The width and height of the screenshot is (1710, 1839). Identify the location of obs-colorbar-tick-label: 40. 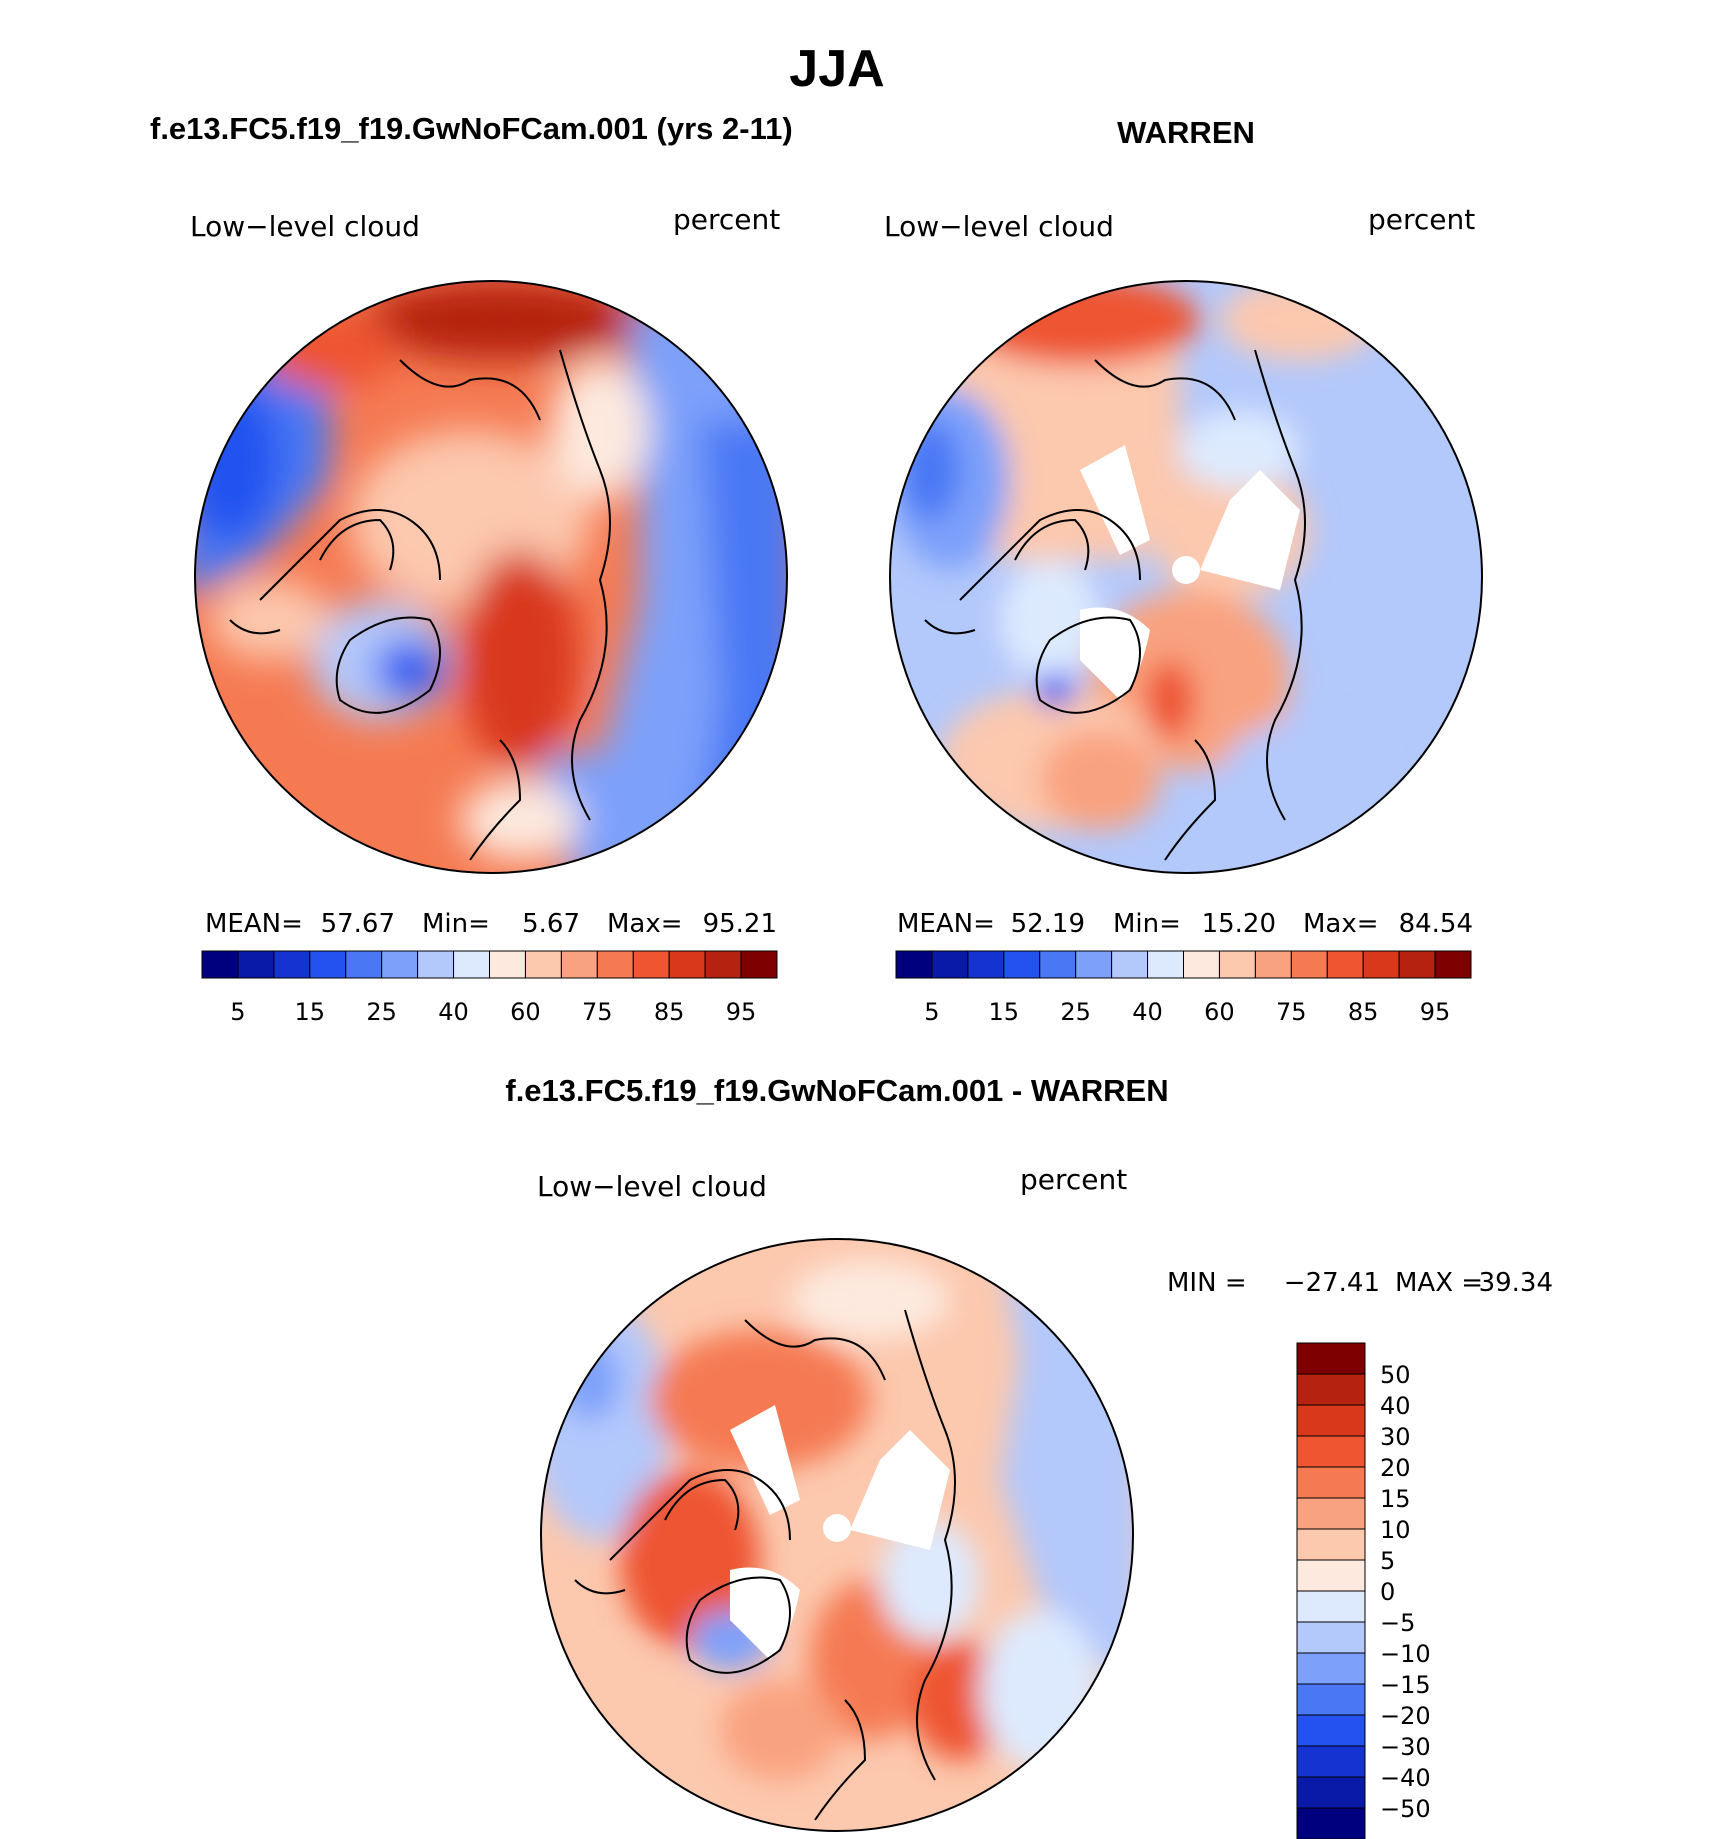
(1147, 1012).